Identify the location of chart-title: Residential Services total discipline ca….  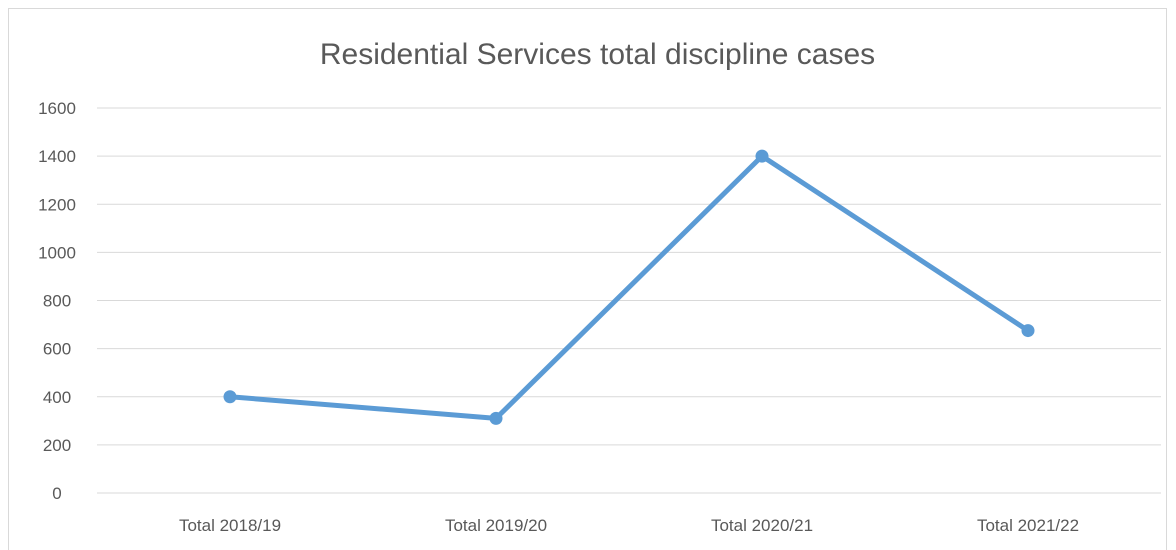
(597, 54).